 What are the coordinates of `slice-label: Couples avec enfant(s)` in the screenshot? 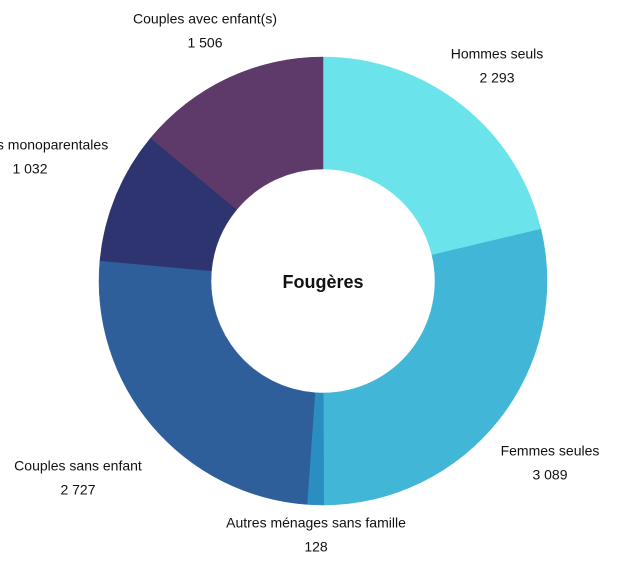 It's located at (205, 19).